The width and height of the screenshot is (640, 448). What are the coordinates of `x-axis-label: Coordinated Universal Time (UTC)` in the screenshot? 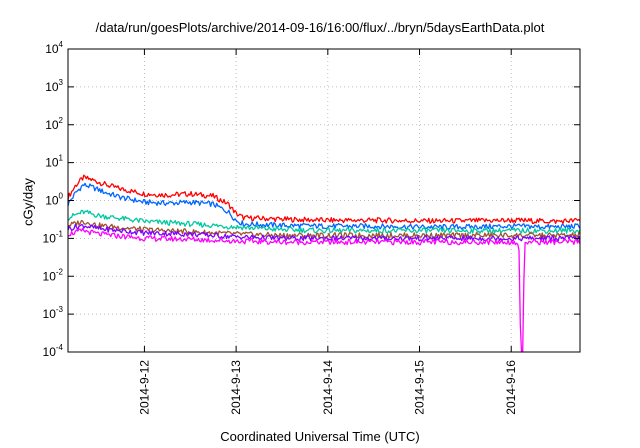 It's located at (320, 436).